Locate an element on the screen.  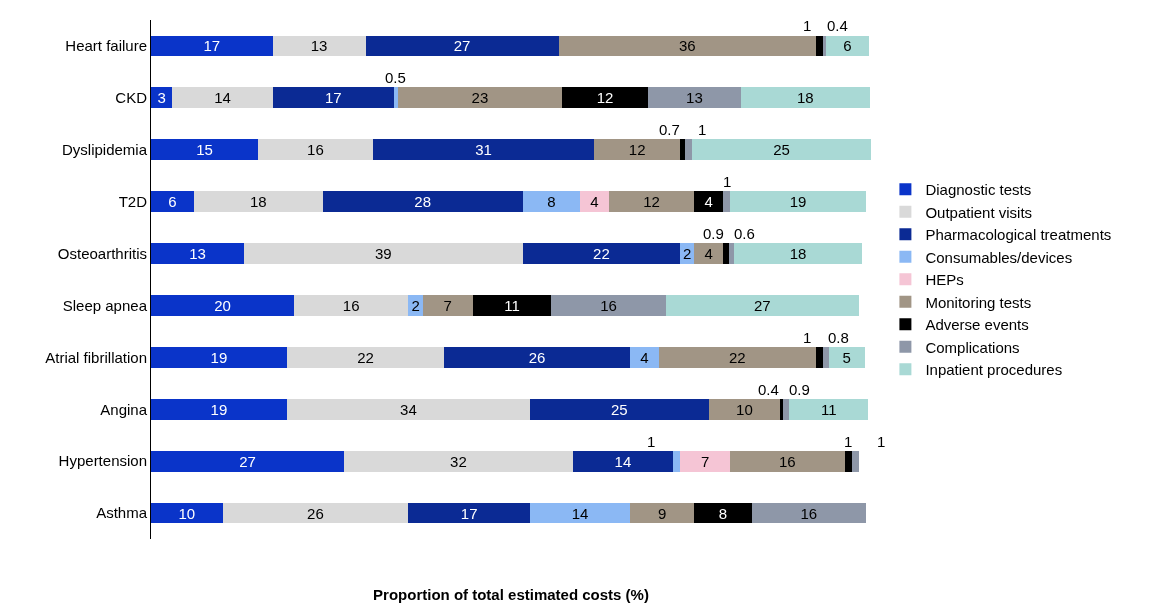
y-tick-label: T2D is located at coordinates (133, 201).